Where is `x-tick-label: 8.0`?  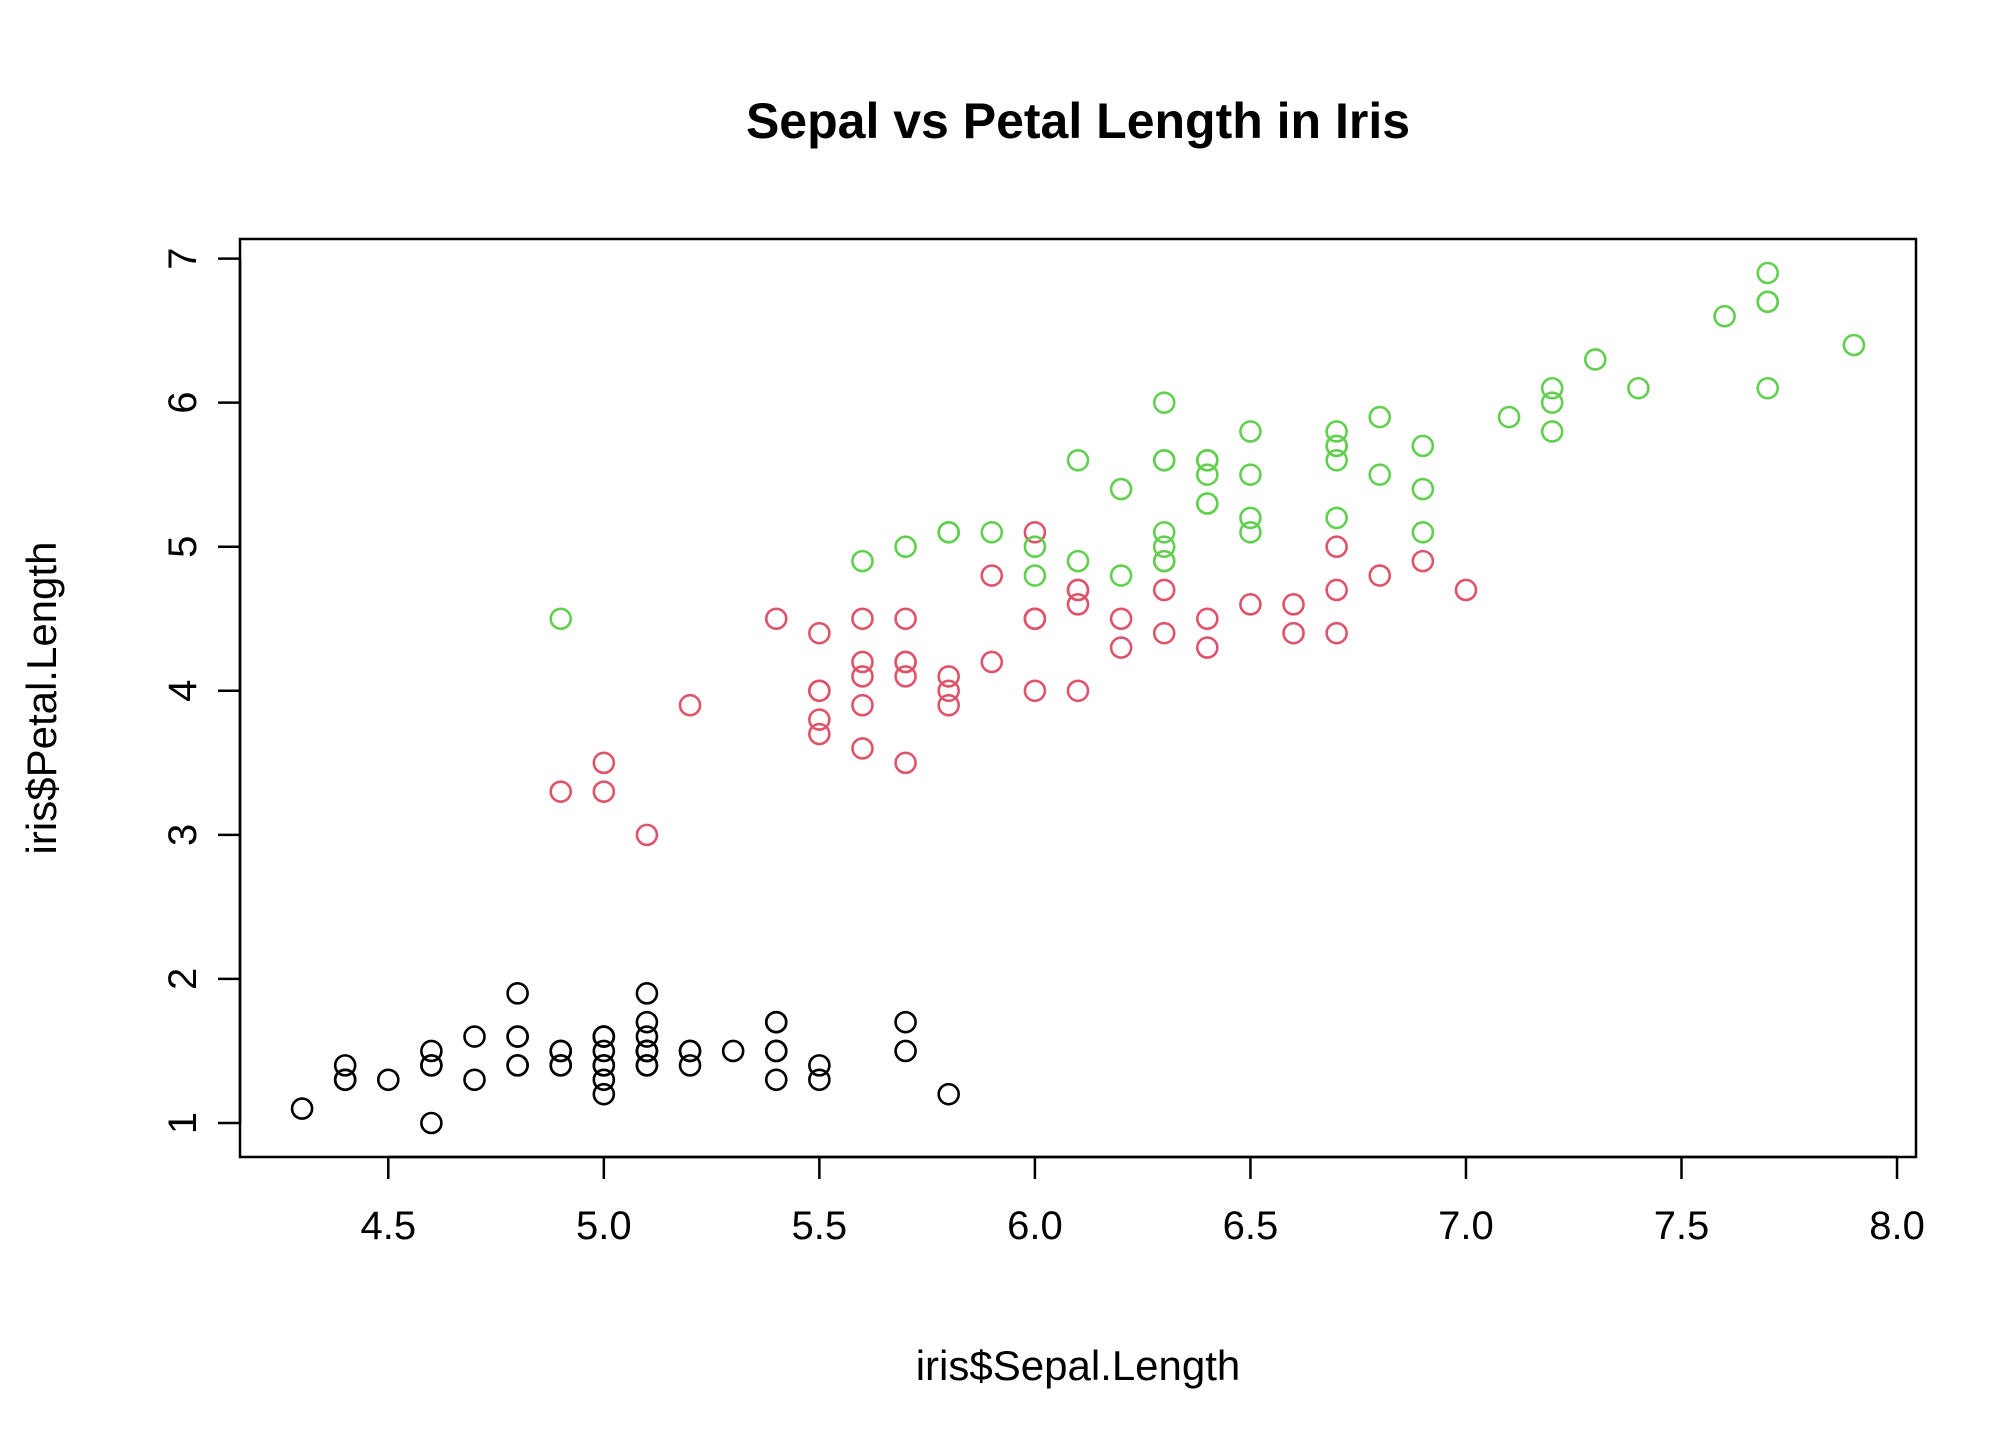 x-tick-label: 8.0 is located at coordinates (1897, 1226).